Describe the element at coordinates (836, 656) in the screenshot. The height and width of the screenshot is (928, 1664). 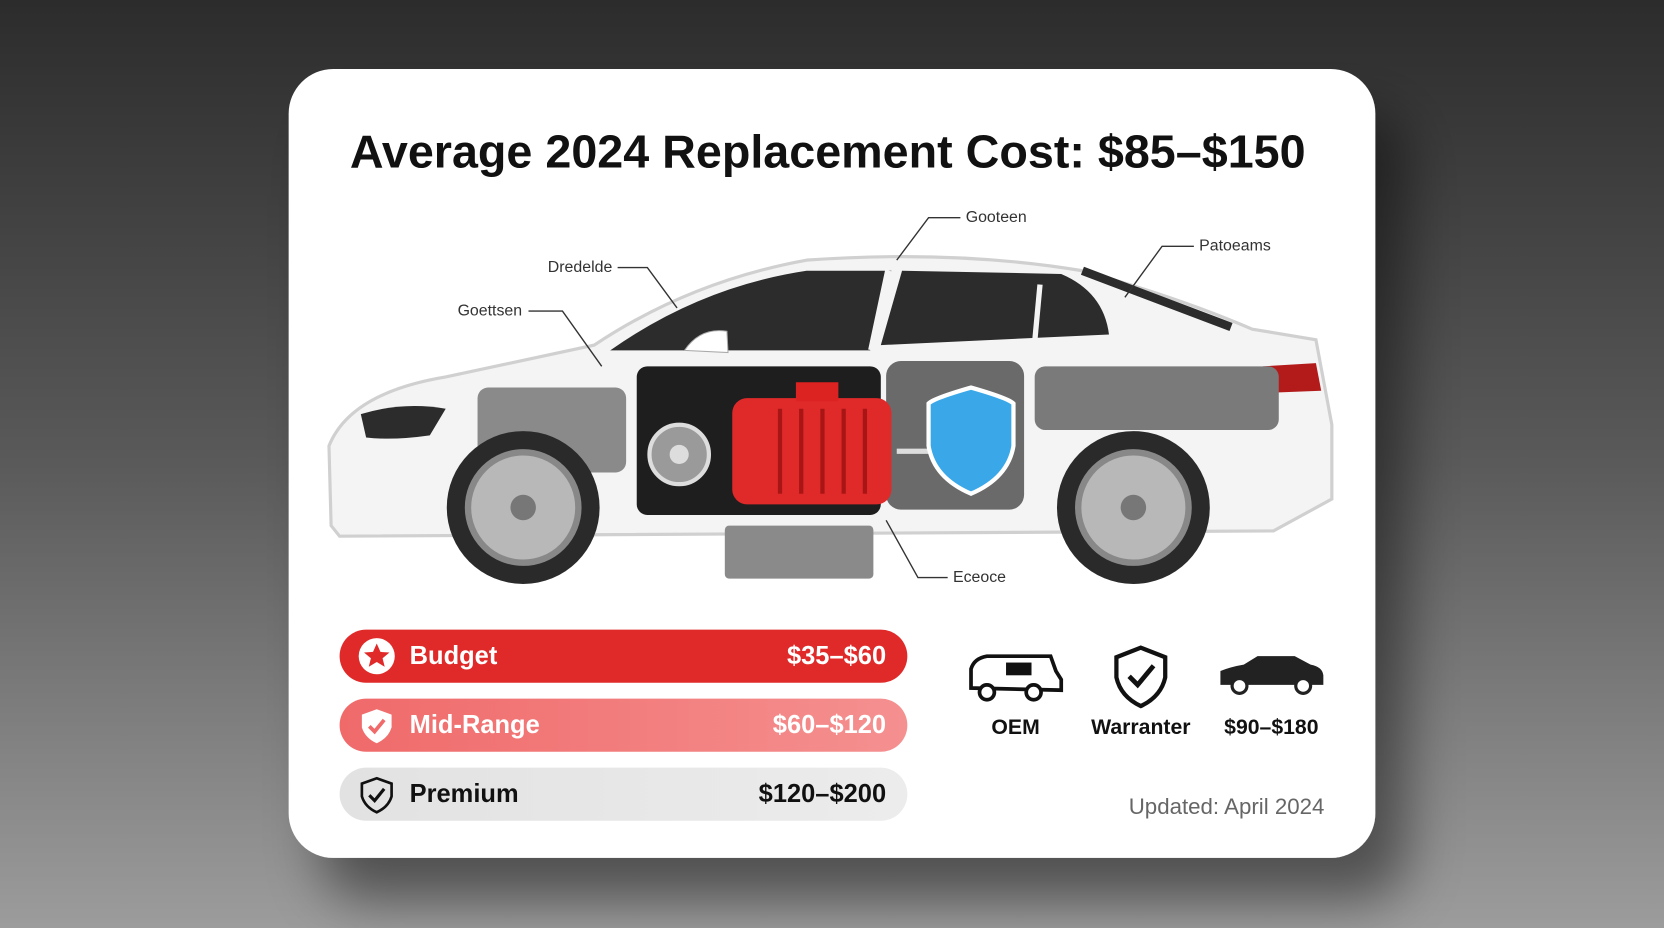
I see `tier-price: $35–$60` at that location.